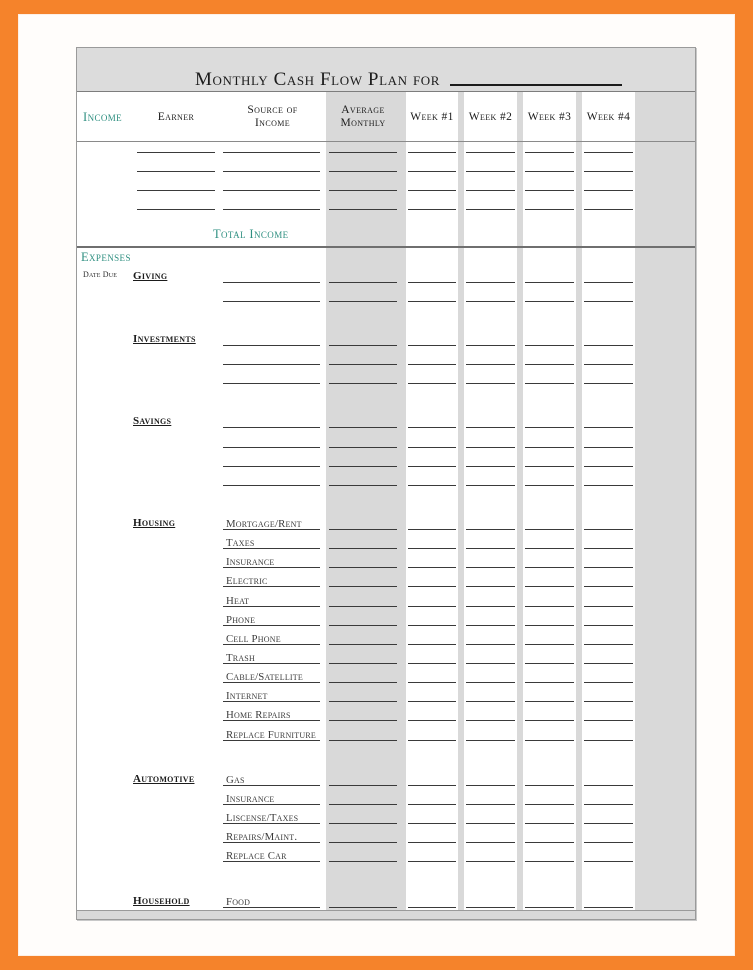  Describe the element at coordinates (536, 84) in the screenshot. I see `month-name-input` at that location.